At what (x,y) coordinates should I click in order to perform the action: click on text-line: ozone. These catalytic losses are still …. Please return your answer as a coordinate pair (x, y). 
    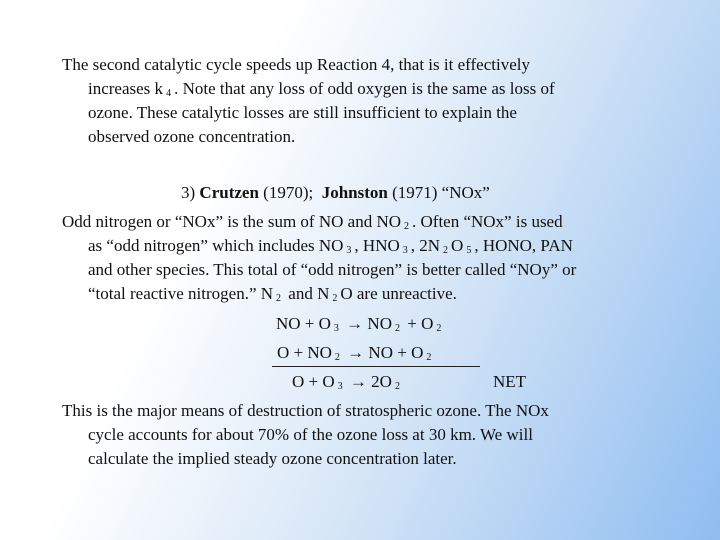
    Looking at the image, I should click on (302, 113).